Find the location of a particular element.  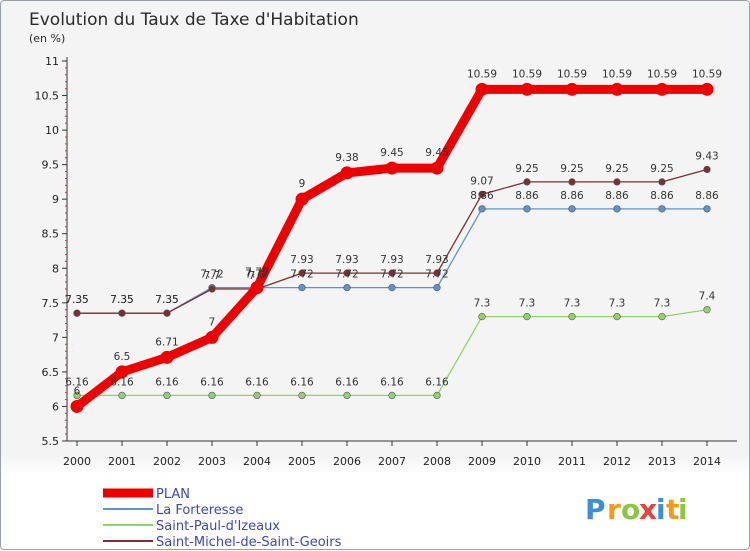

data-label: 6 is located at coordinates (77, 391).